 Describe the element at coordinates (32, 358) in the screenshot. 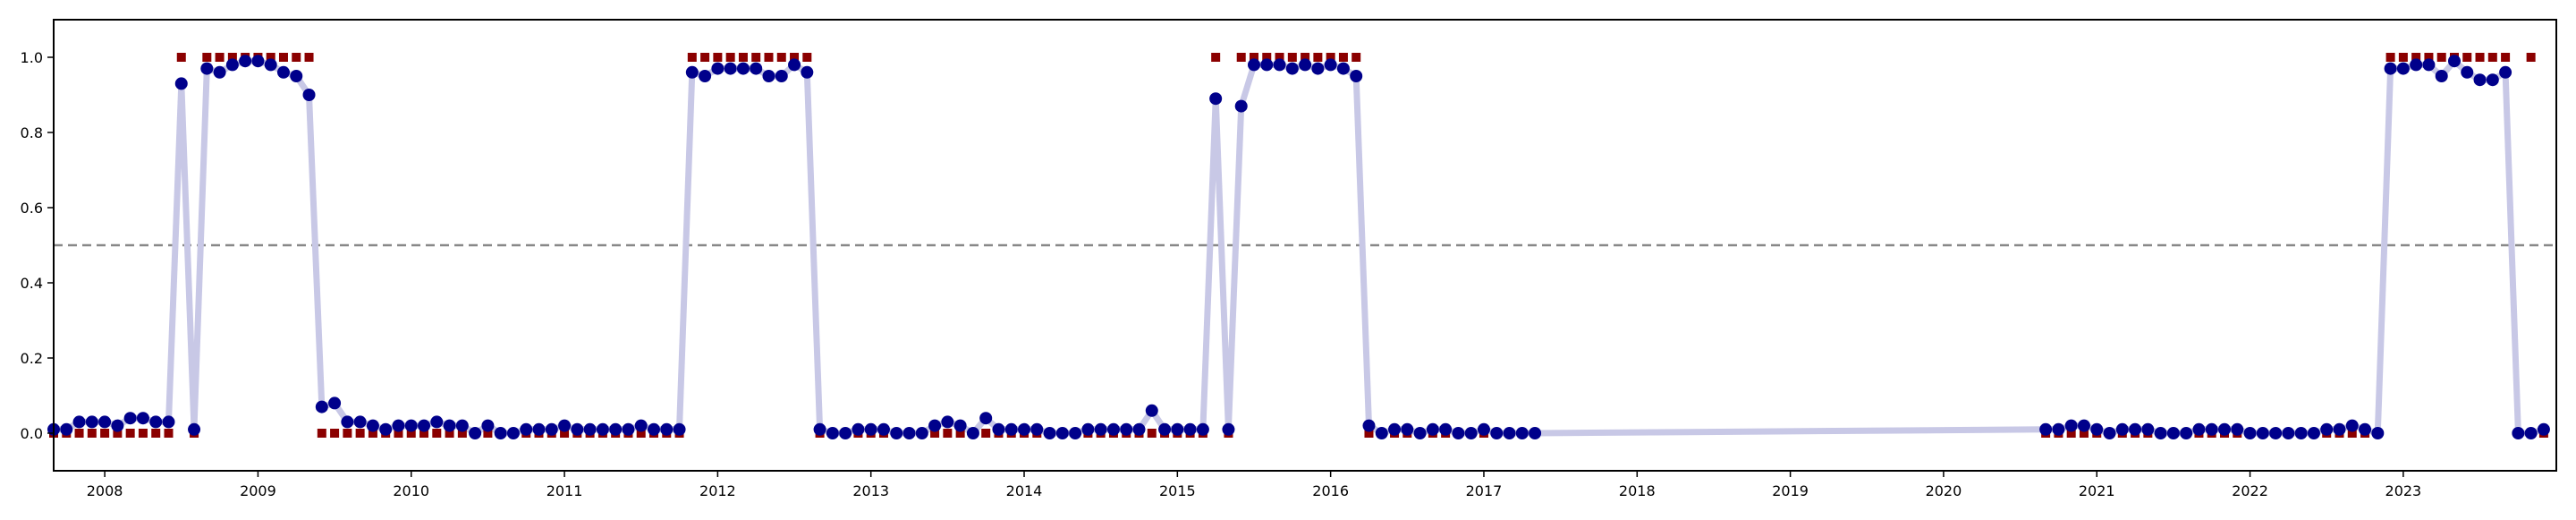

I see `y-tick-label: 0.2` at that location.